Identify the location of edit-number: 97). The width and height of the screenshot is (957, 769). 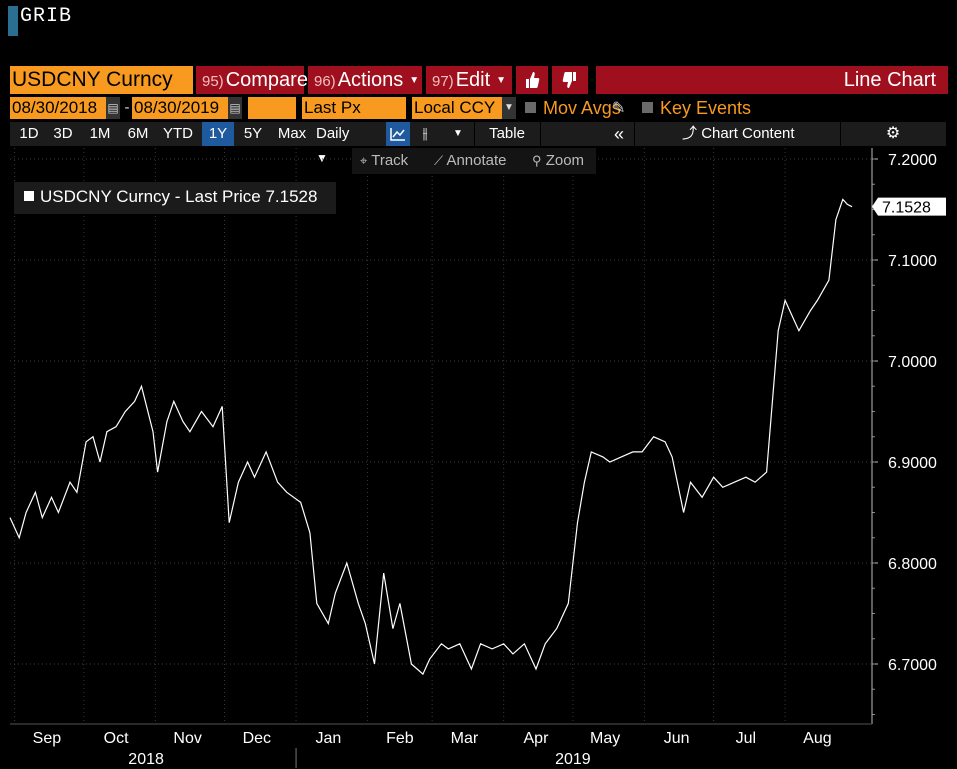
(443, 81).